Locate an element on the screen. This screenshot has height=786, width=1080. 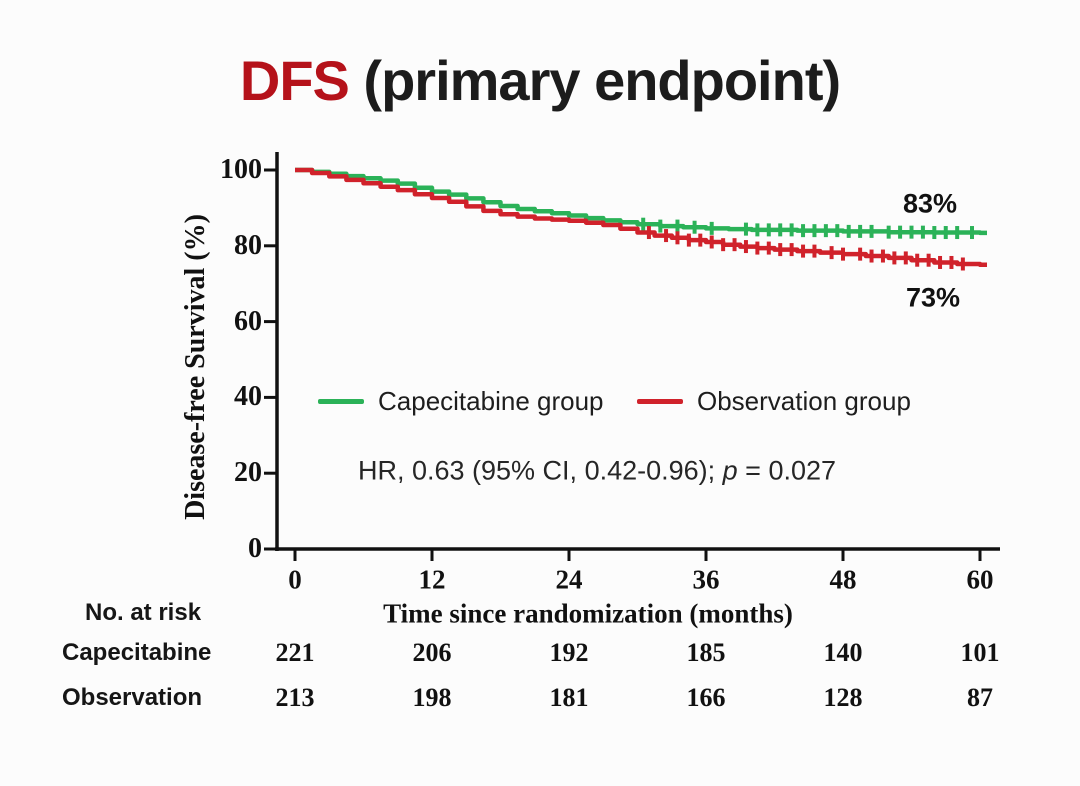
y-tick-label: 100 is located at coordinates (241, 169).